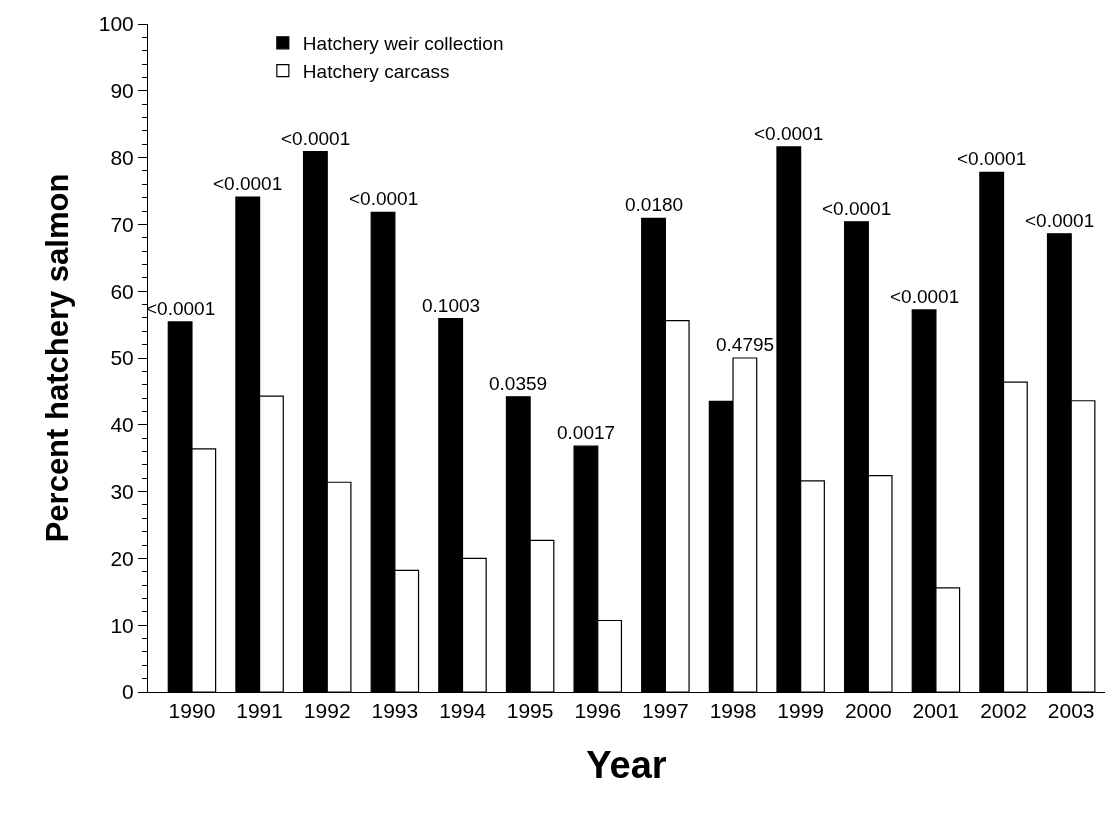 The image size is (1115, 817). Describe the element at coordinates (58, 358) in the screenshot. I see `y-axis-title: Percent hatchery salmon` at that location.